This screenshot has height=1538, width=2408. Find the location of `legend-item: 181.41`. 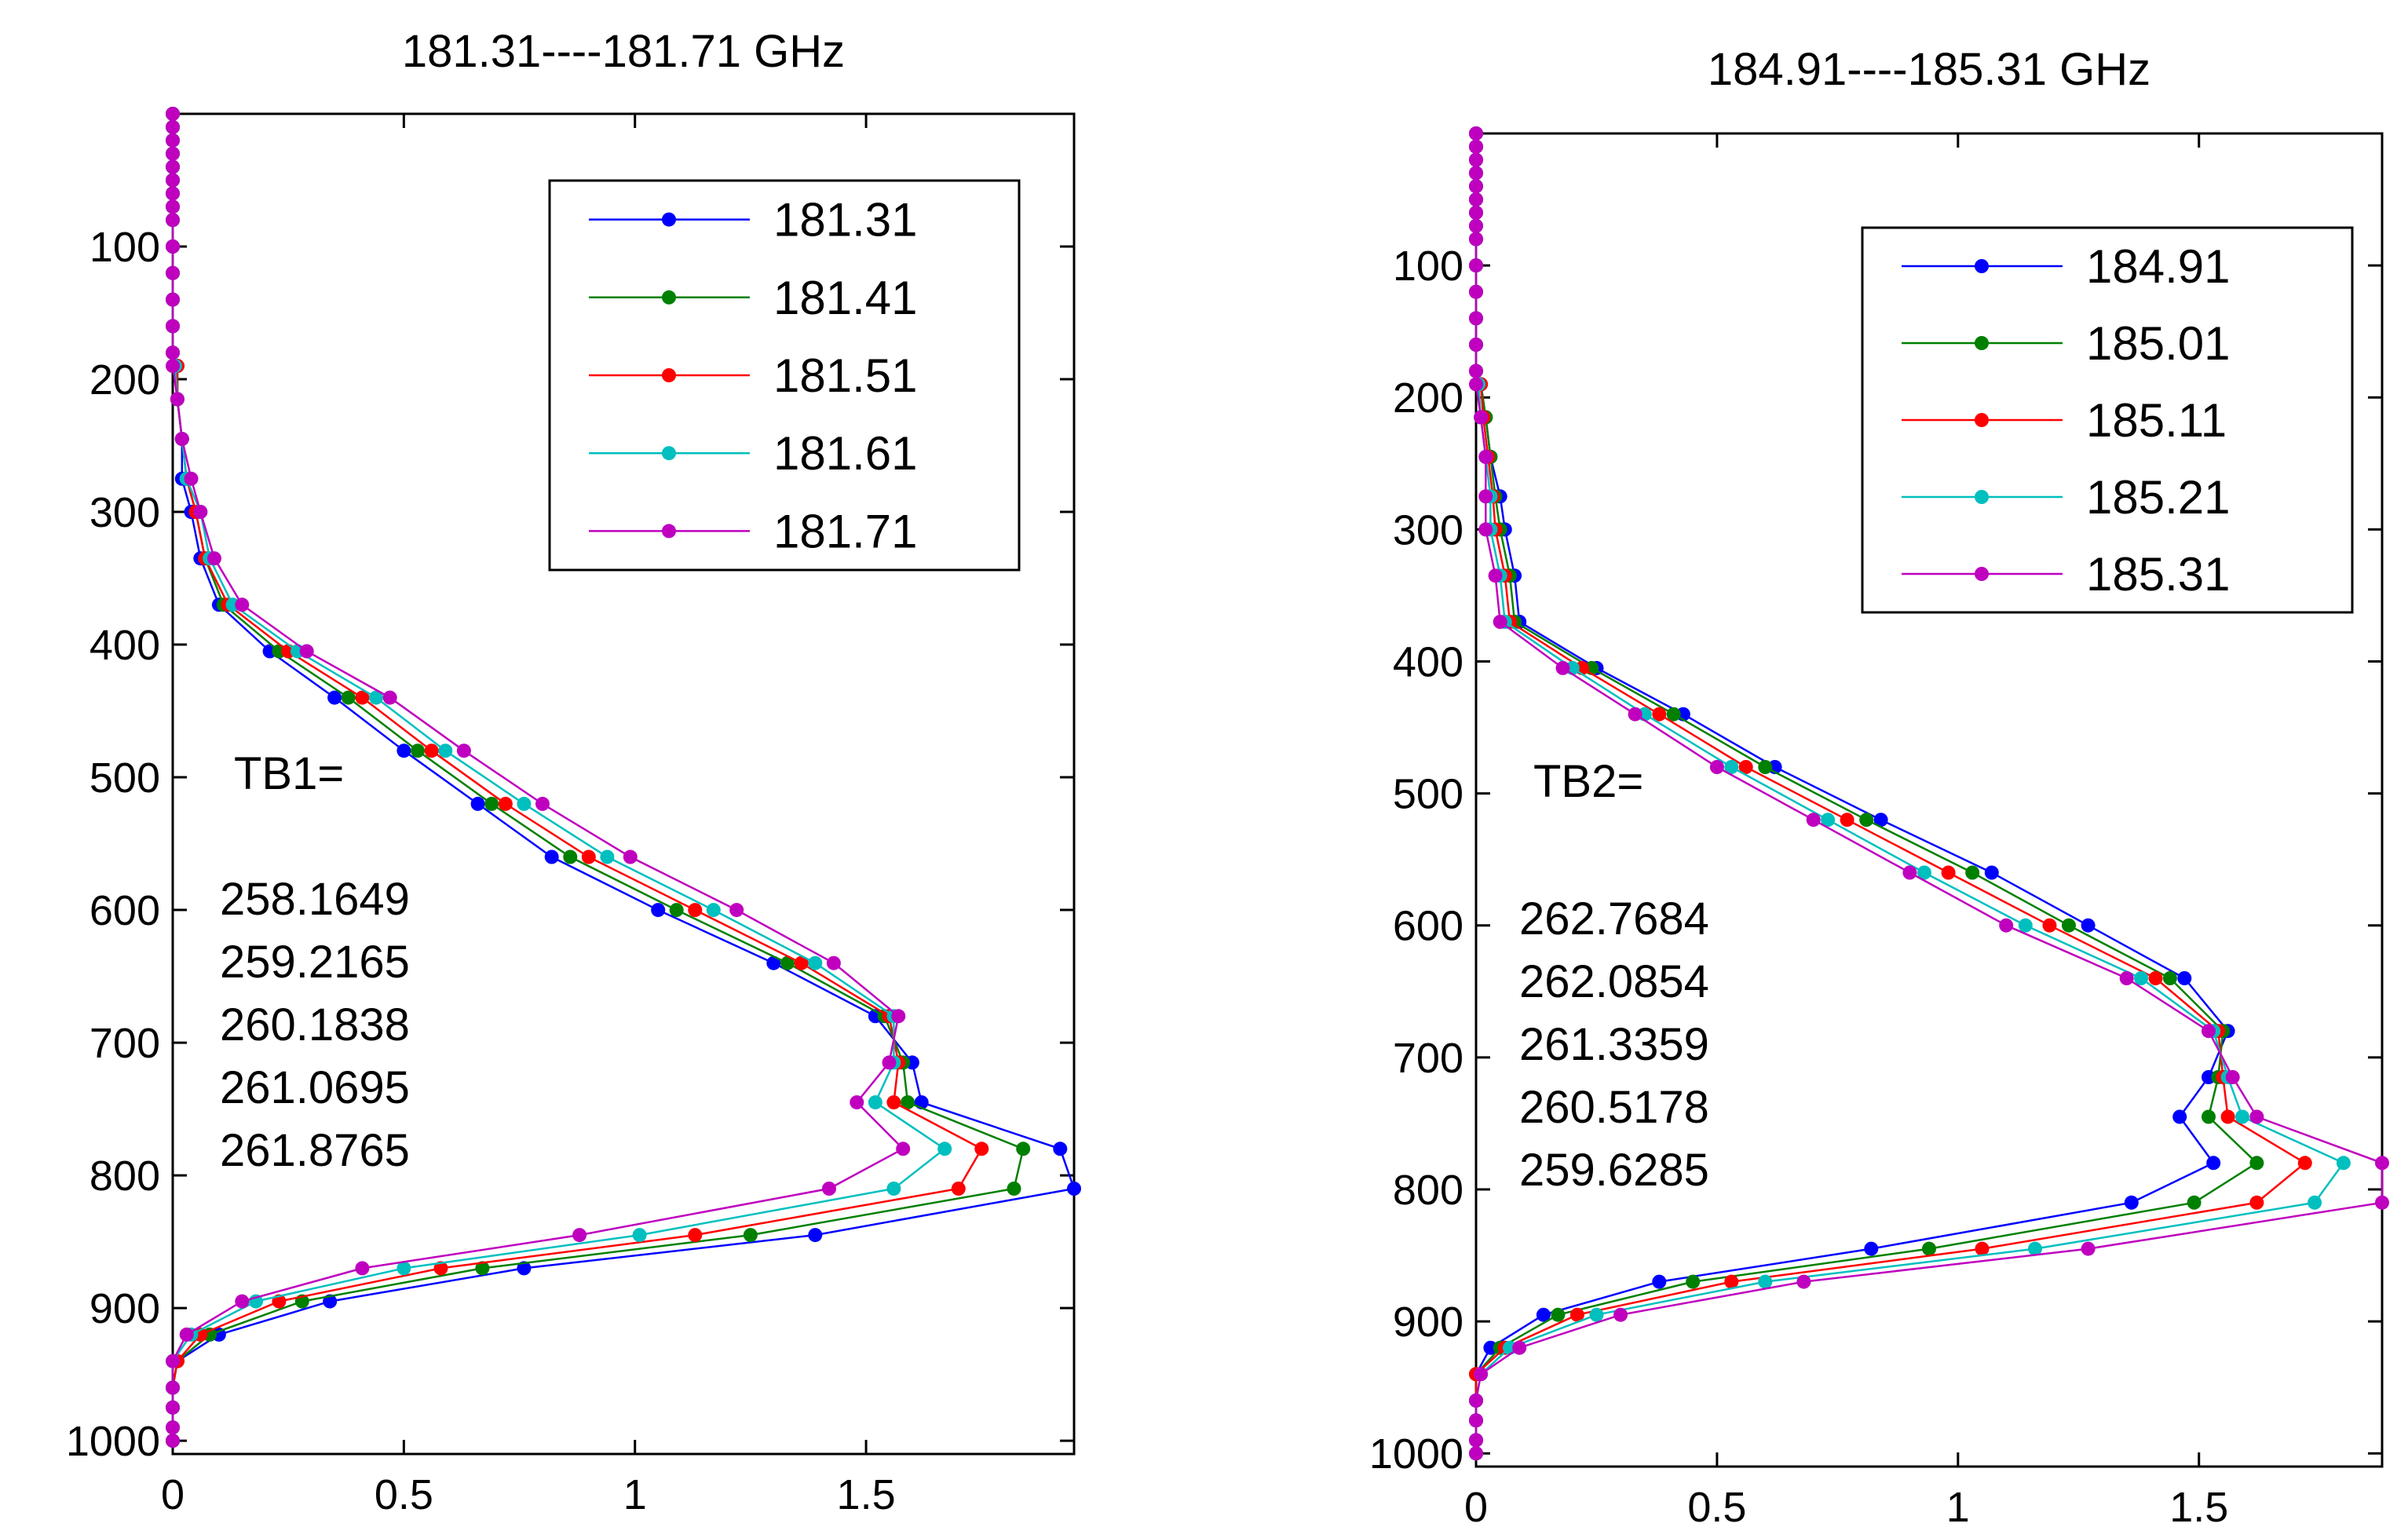

legend-item: 181.41 is located at coordinates (753, 298).